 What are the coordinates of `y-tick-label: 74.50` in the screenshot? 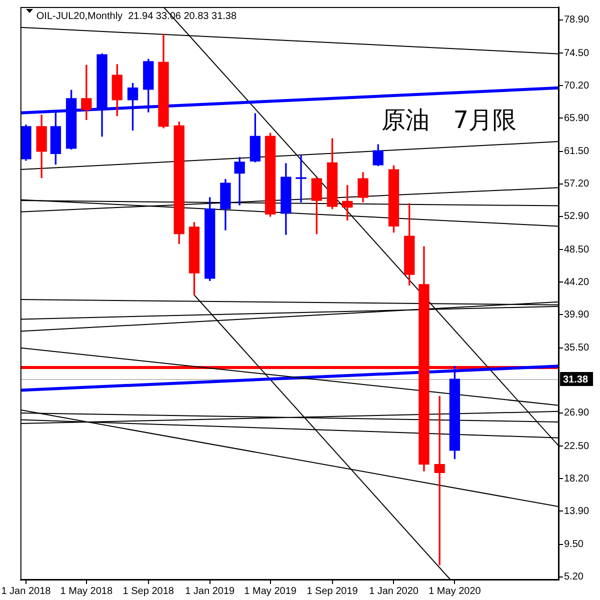 It's located at (577, 53).